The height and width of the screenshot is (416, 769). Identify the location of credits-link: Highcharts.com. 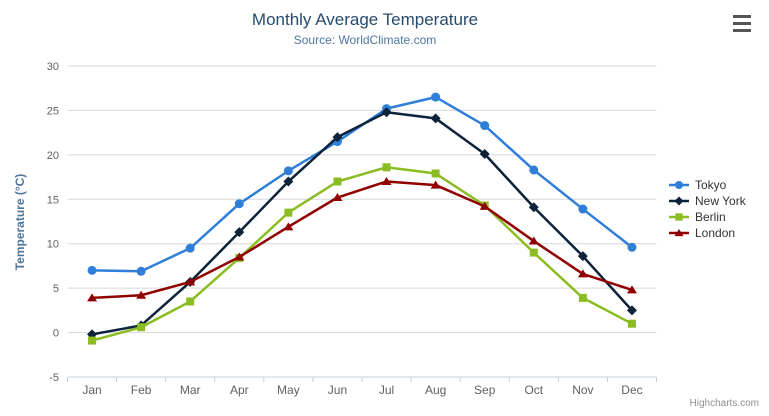
(724, 403).